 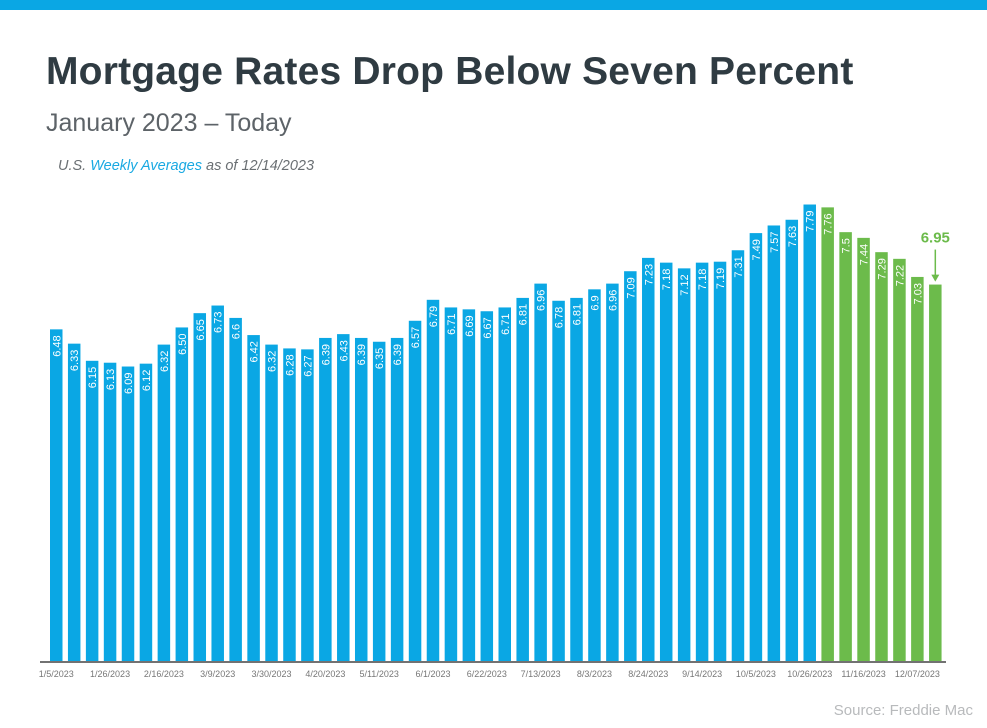 I want to click on bar-value-label: 7.49, so click(x=757, y=249).